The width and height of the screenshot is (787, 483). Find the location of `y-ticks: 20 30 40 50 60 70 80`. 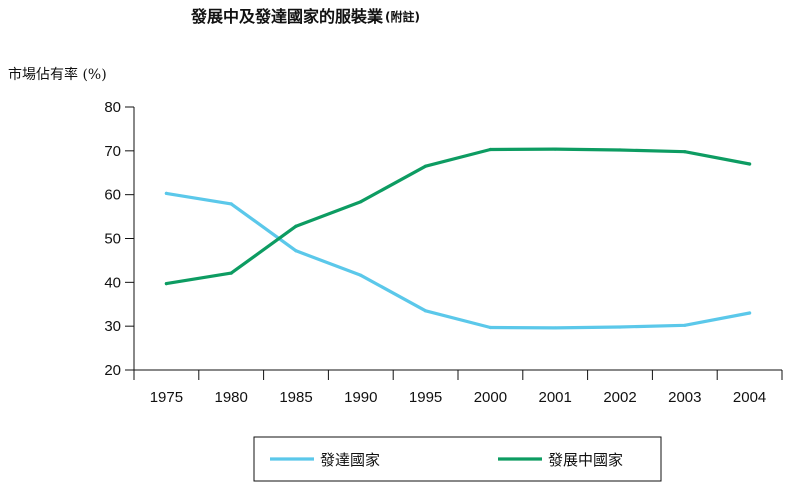

y-ticks: 20 30 40 50 60 70 80 is located at coordinates (119, 239).